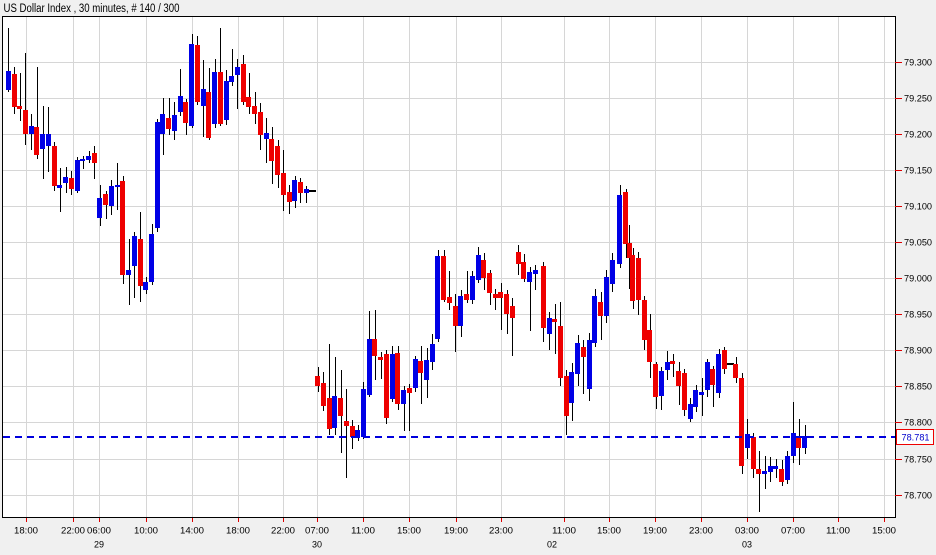 The height and width of the screenshot is (555, 936). I want to click on svg-text: 78.900, so click(918, 351).